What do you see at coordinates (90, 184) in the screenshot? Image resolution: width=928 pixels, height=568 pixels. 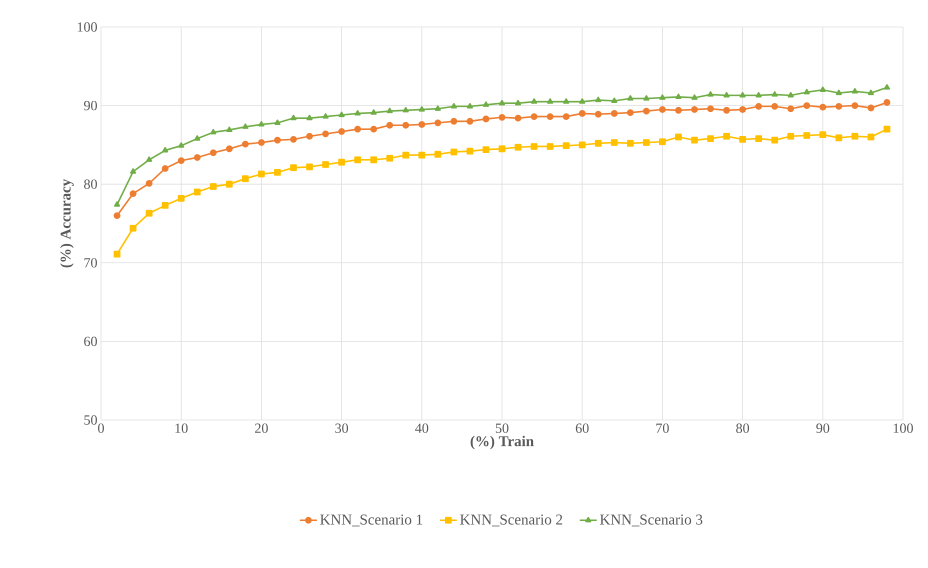 I see `y-tick-label: 80` at bounding box center [90, 184].